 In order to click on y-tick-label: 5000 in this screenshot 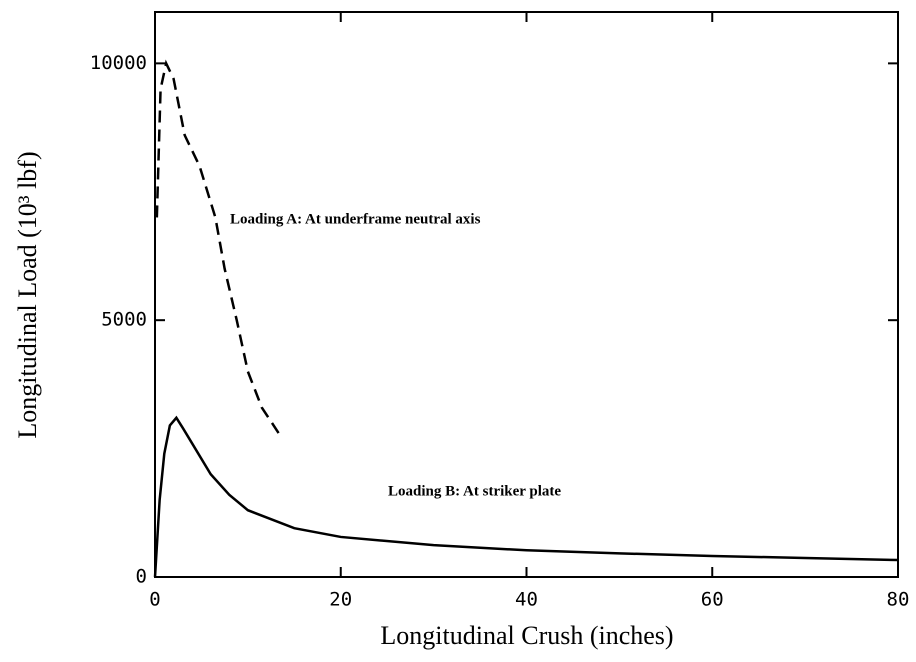, I will do `click(124, 320)`.